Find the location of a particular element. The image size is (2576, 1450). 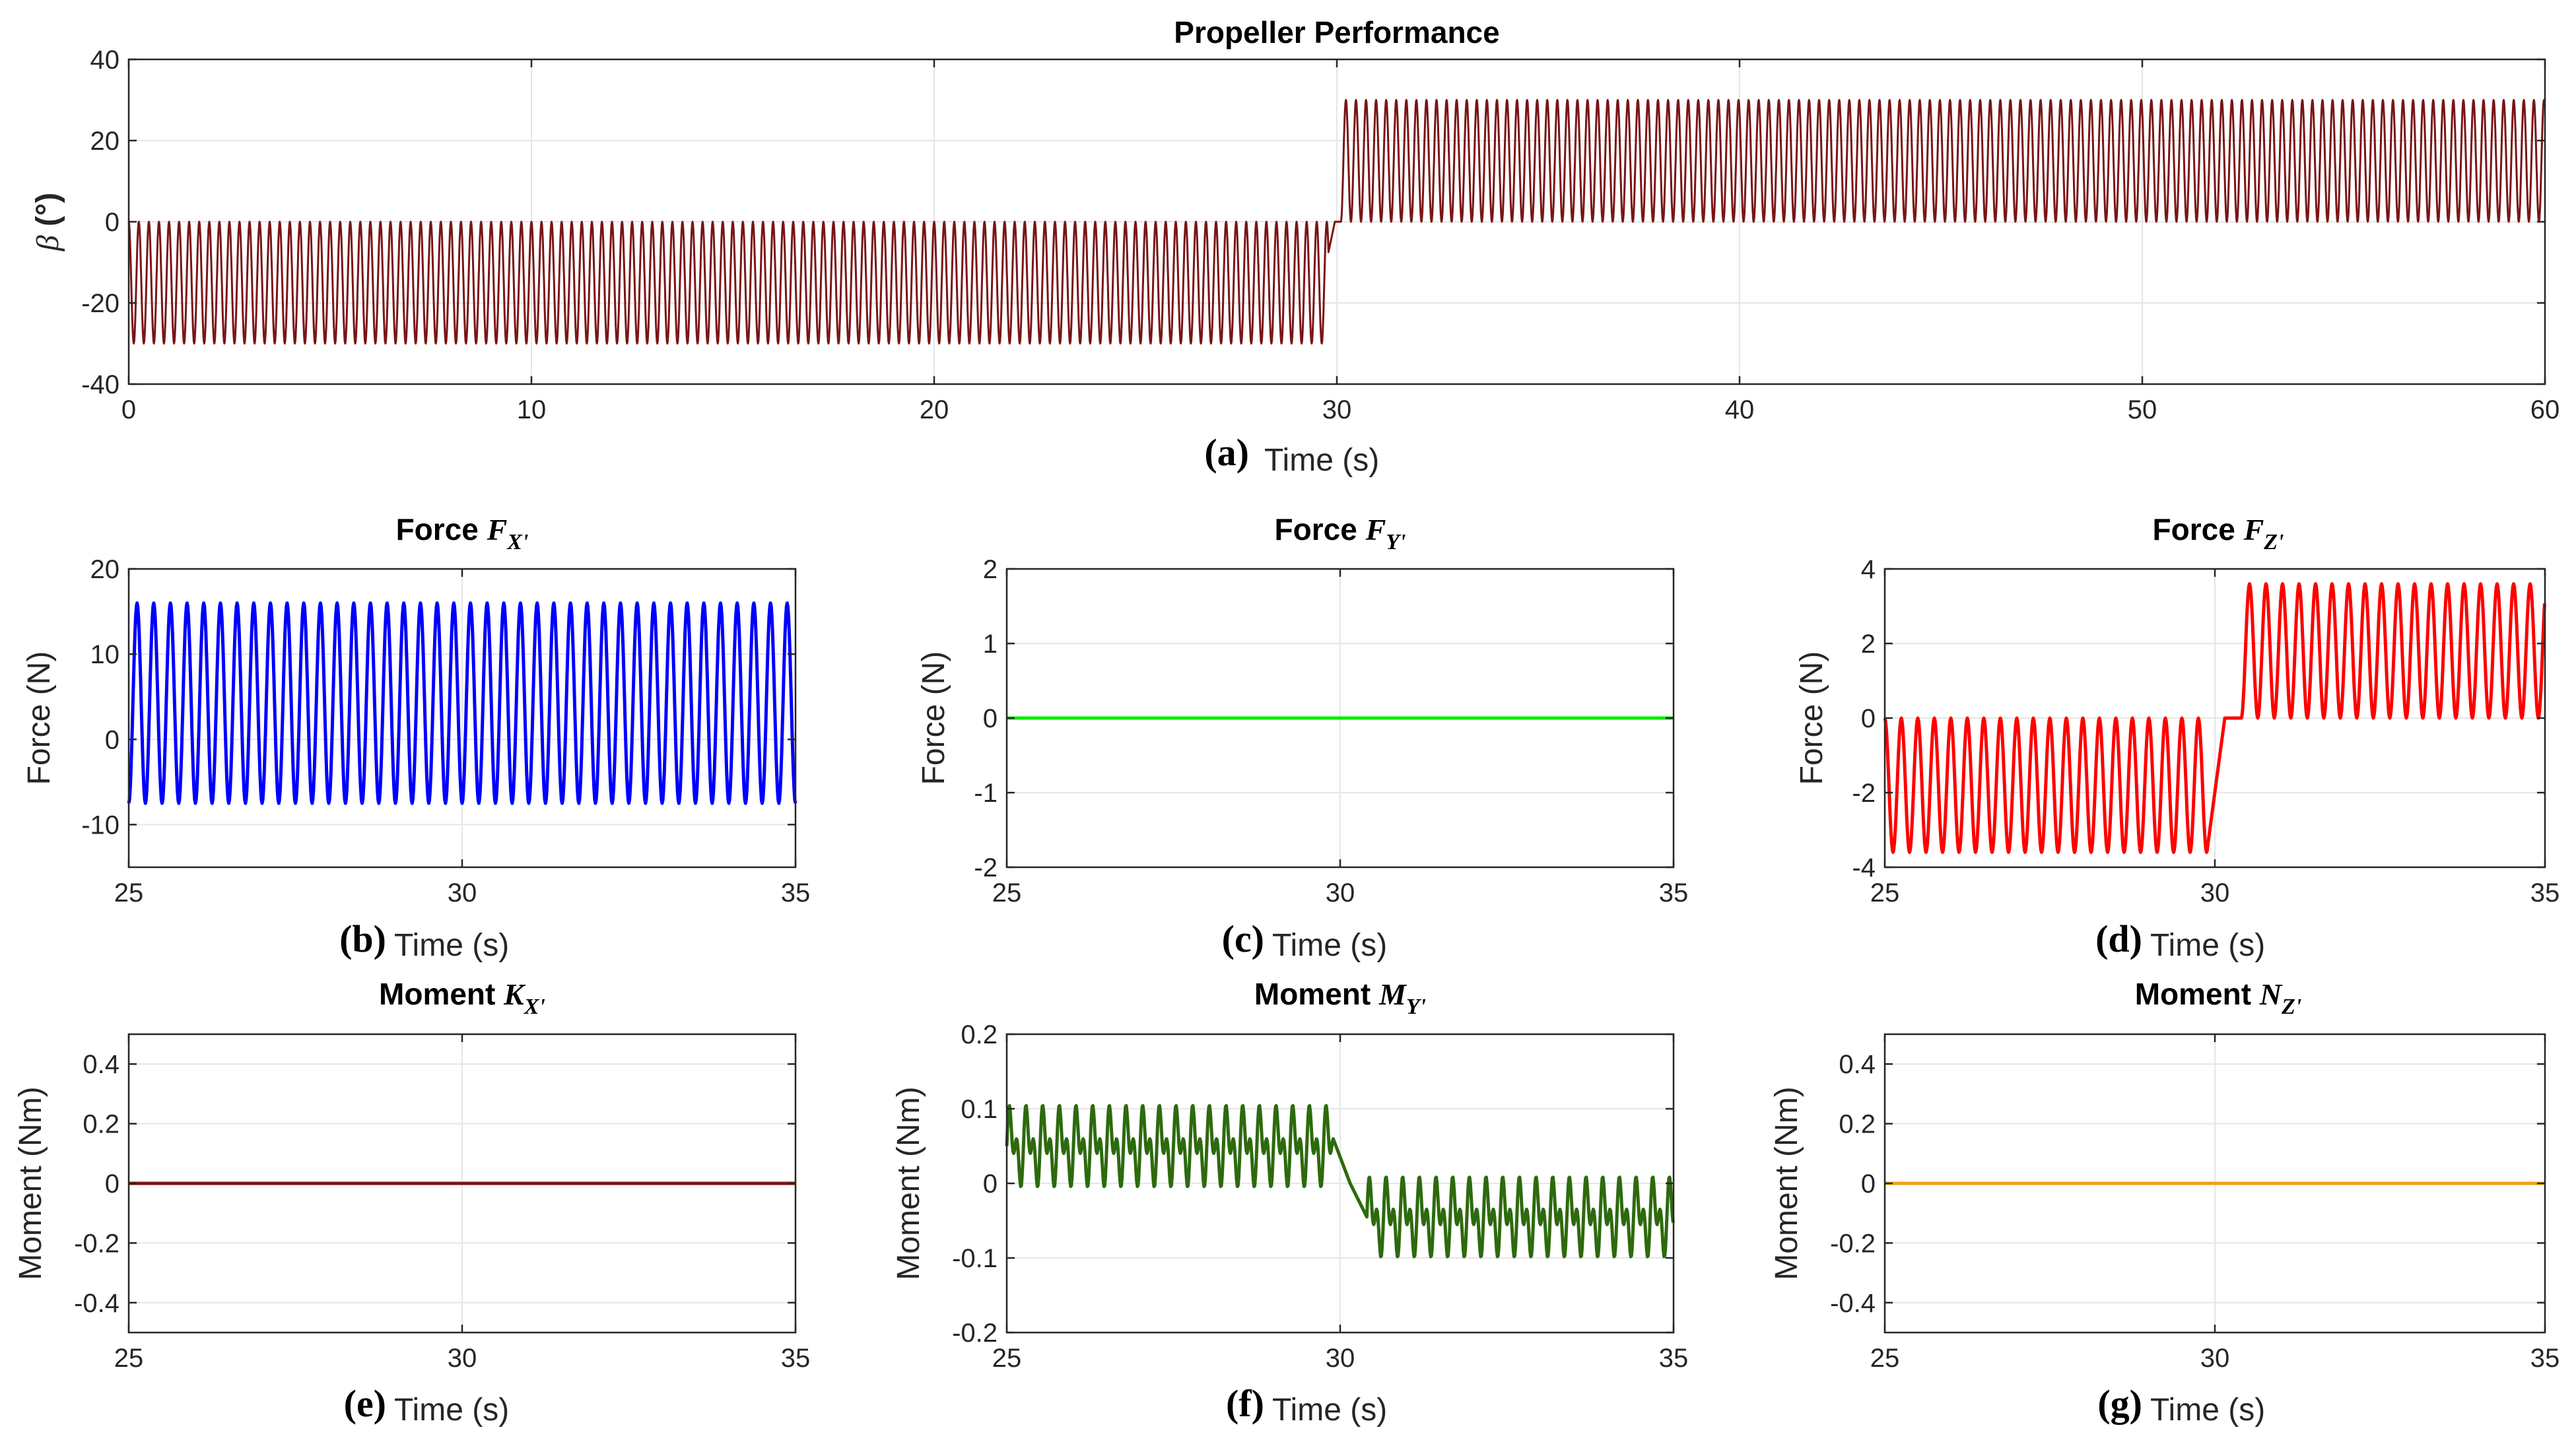

panel-b-ytick-label: 20 is located at coordinates (105, 569).